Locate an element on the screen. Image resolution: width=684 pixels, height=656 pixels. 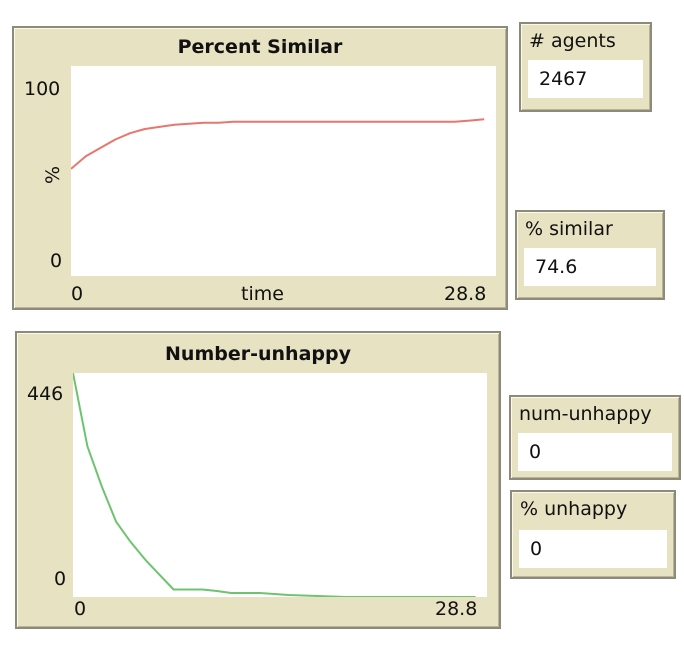
monitor-label: % unhappy is located at coordinates (574, 509).